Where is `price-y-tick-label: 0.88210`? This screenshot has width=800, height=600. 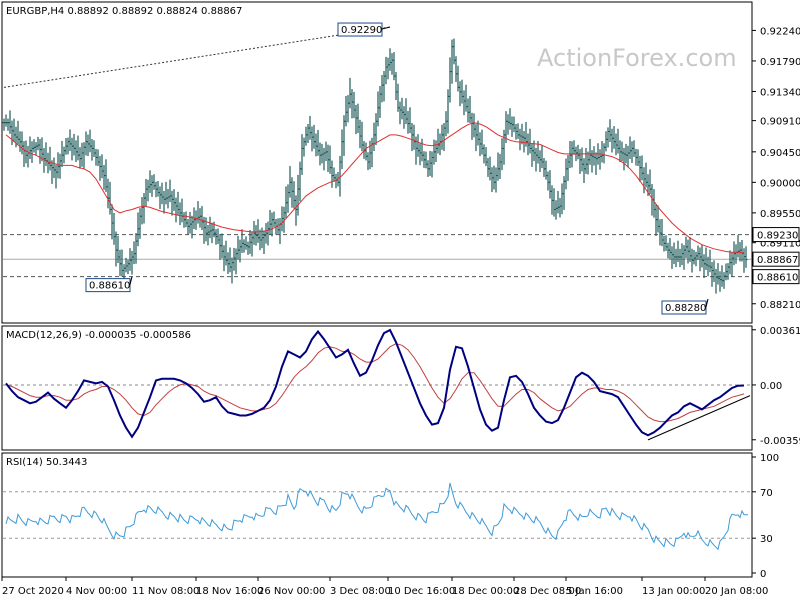 price-y-tick-label: 0.88210 is located at coordinates (780, 305).